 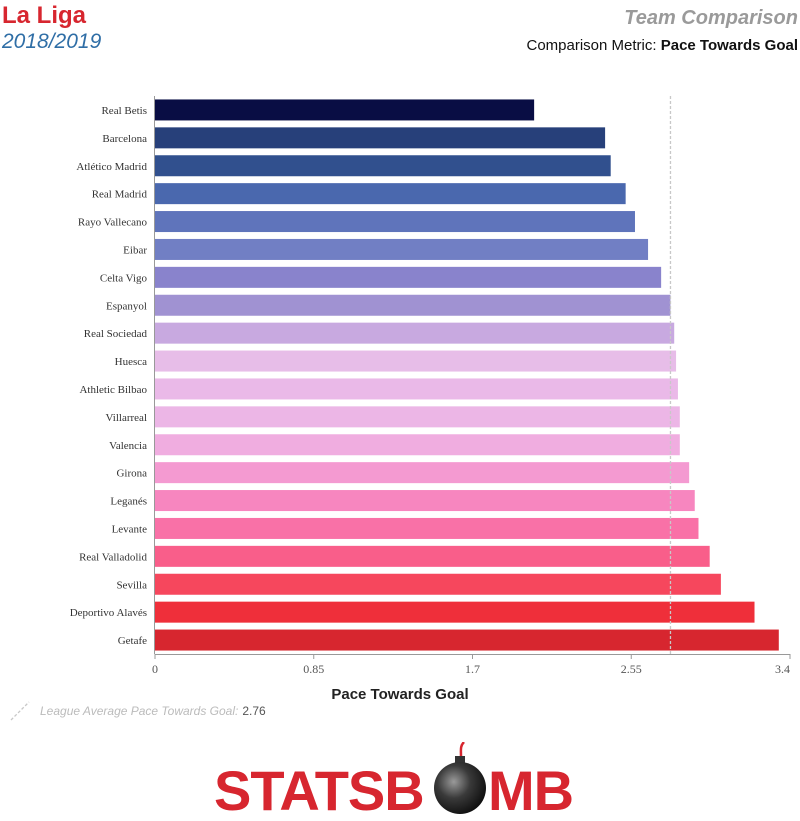 I want to click on season-label: 2018/2019, so click(x=52, y=41).